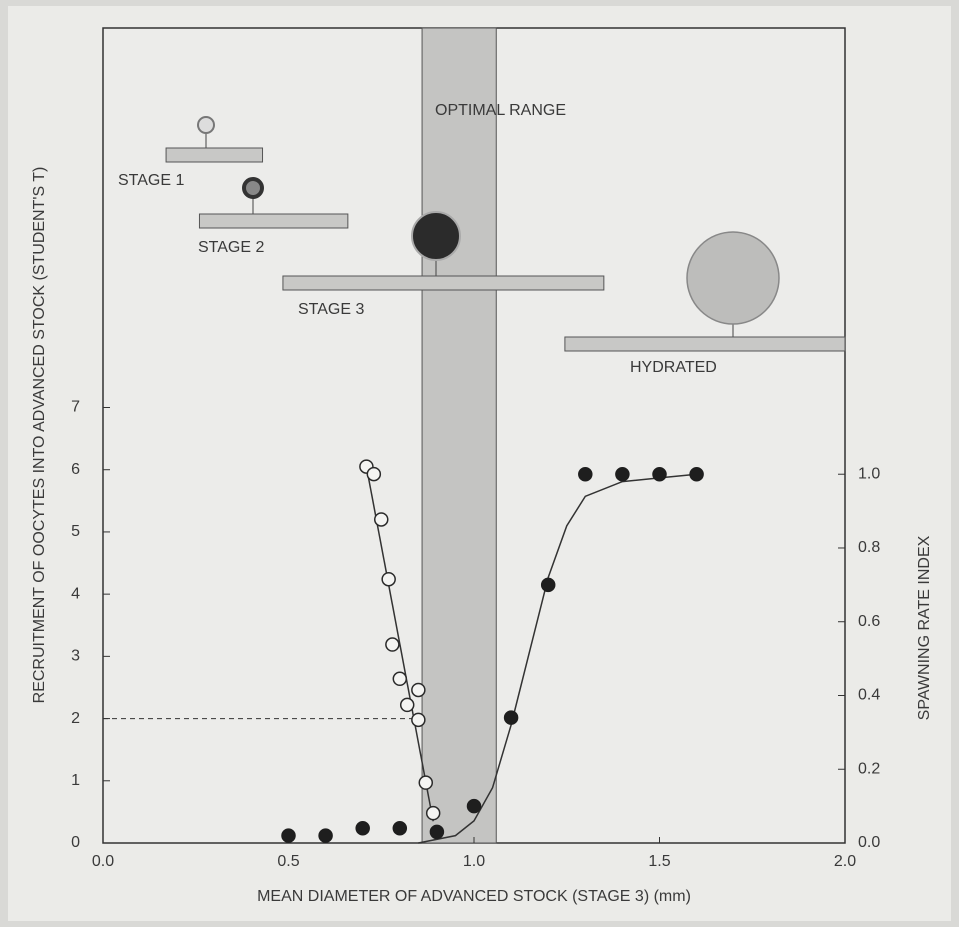 This screenshot has width=959, height=927. I want to click on stage-label: STAGE 2, so click(231, 247).